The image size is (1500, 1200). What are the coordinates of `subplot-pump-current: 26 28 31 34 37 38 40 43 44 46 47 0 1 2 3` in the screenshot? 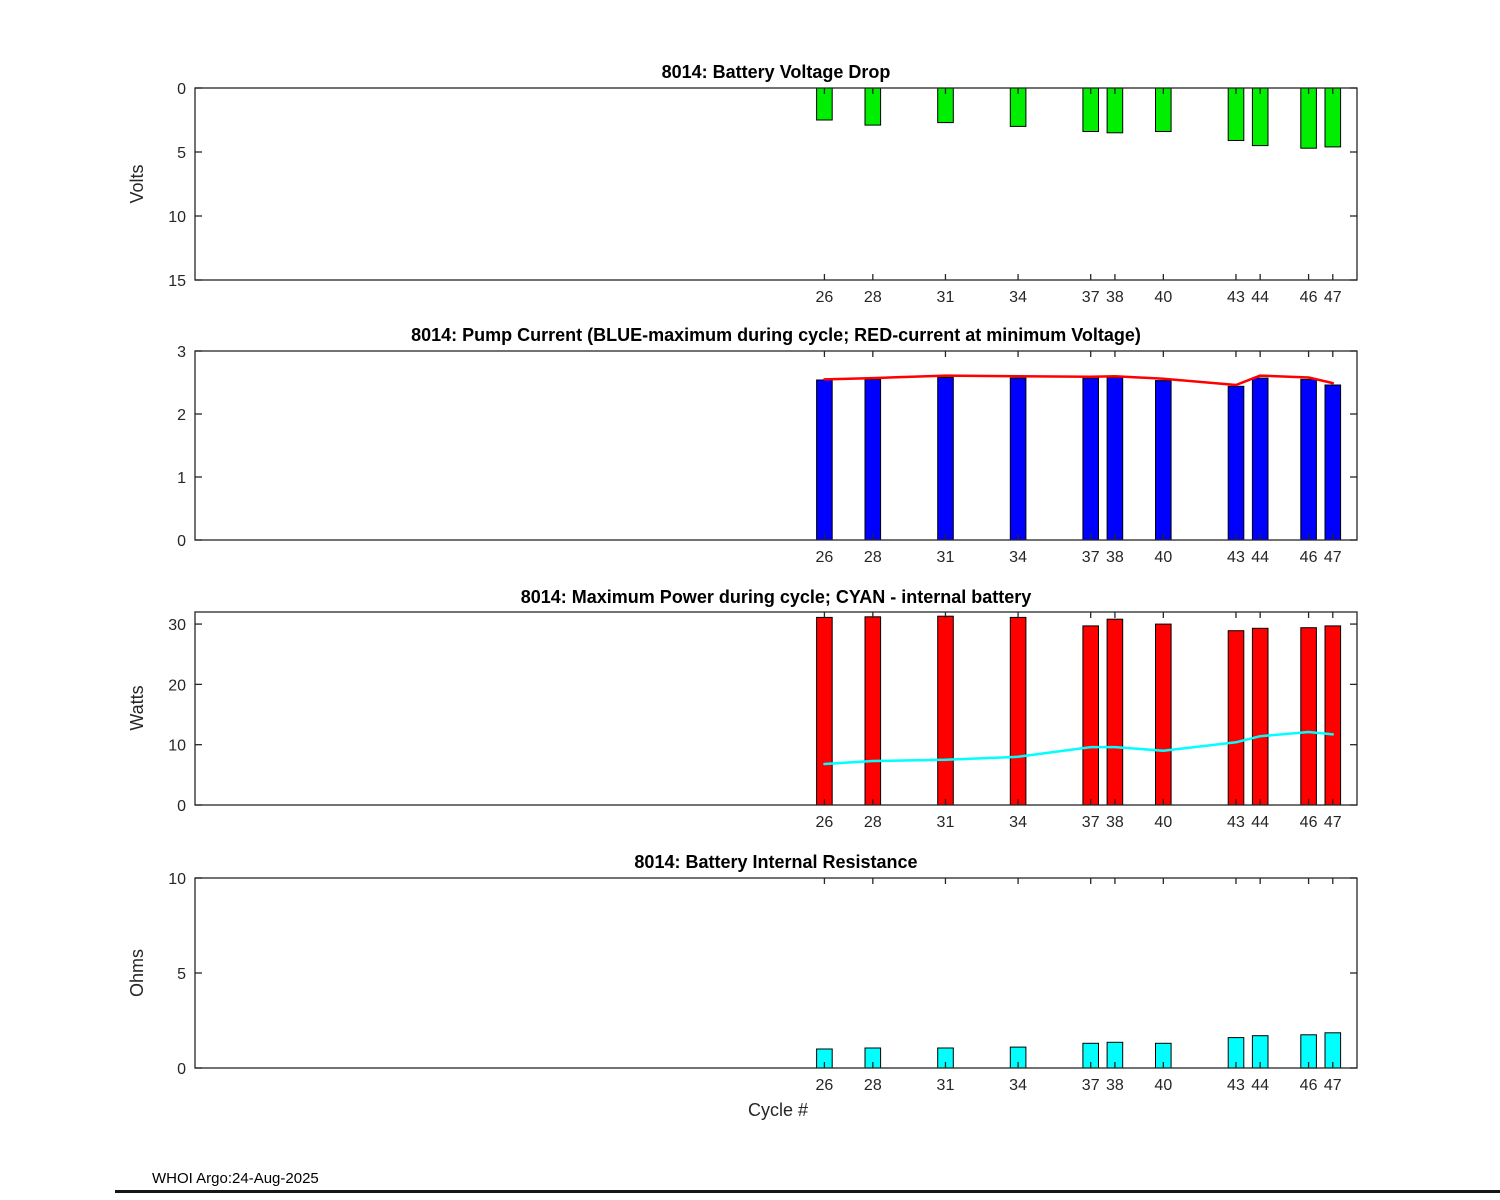 It's located at (767, 455).